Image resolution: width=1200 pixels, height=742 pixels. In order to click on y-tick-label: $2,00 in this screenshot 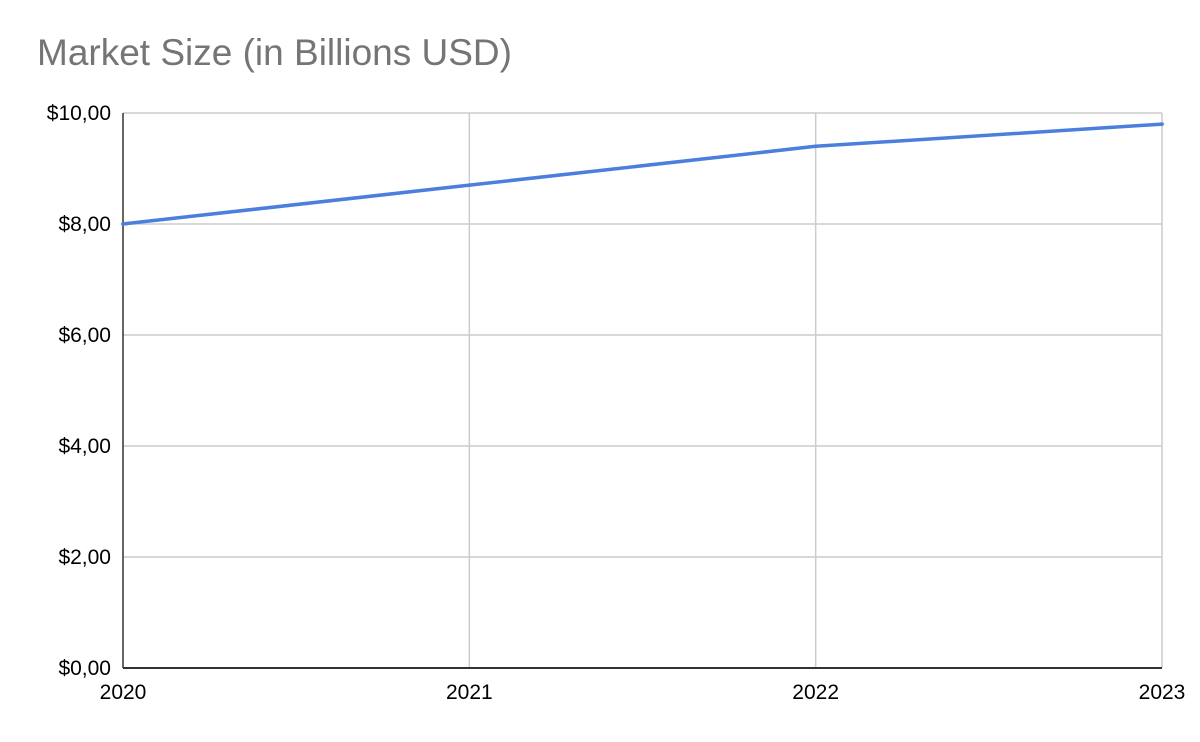, I will do `click(84, 557)`.